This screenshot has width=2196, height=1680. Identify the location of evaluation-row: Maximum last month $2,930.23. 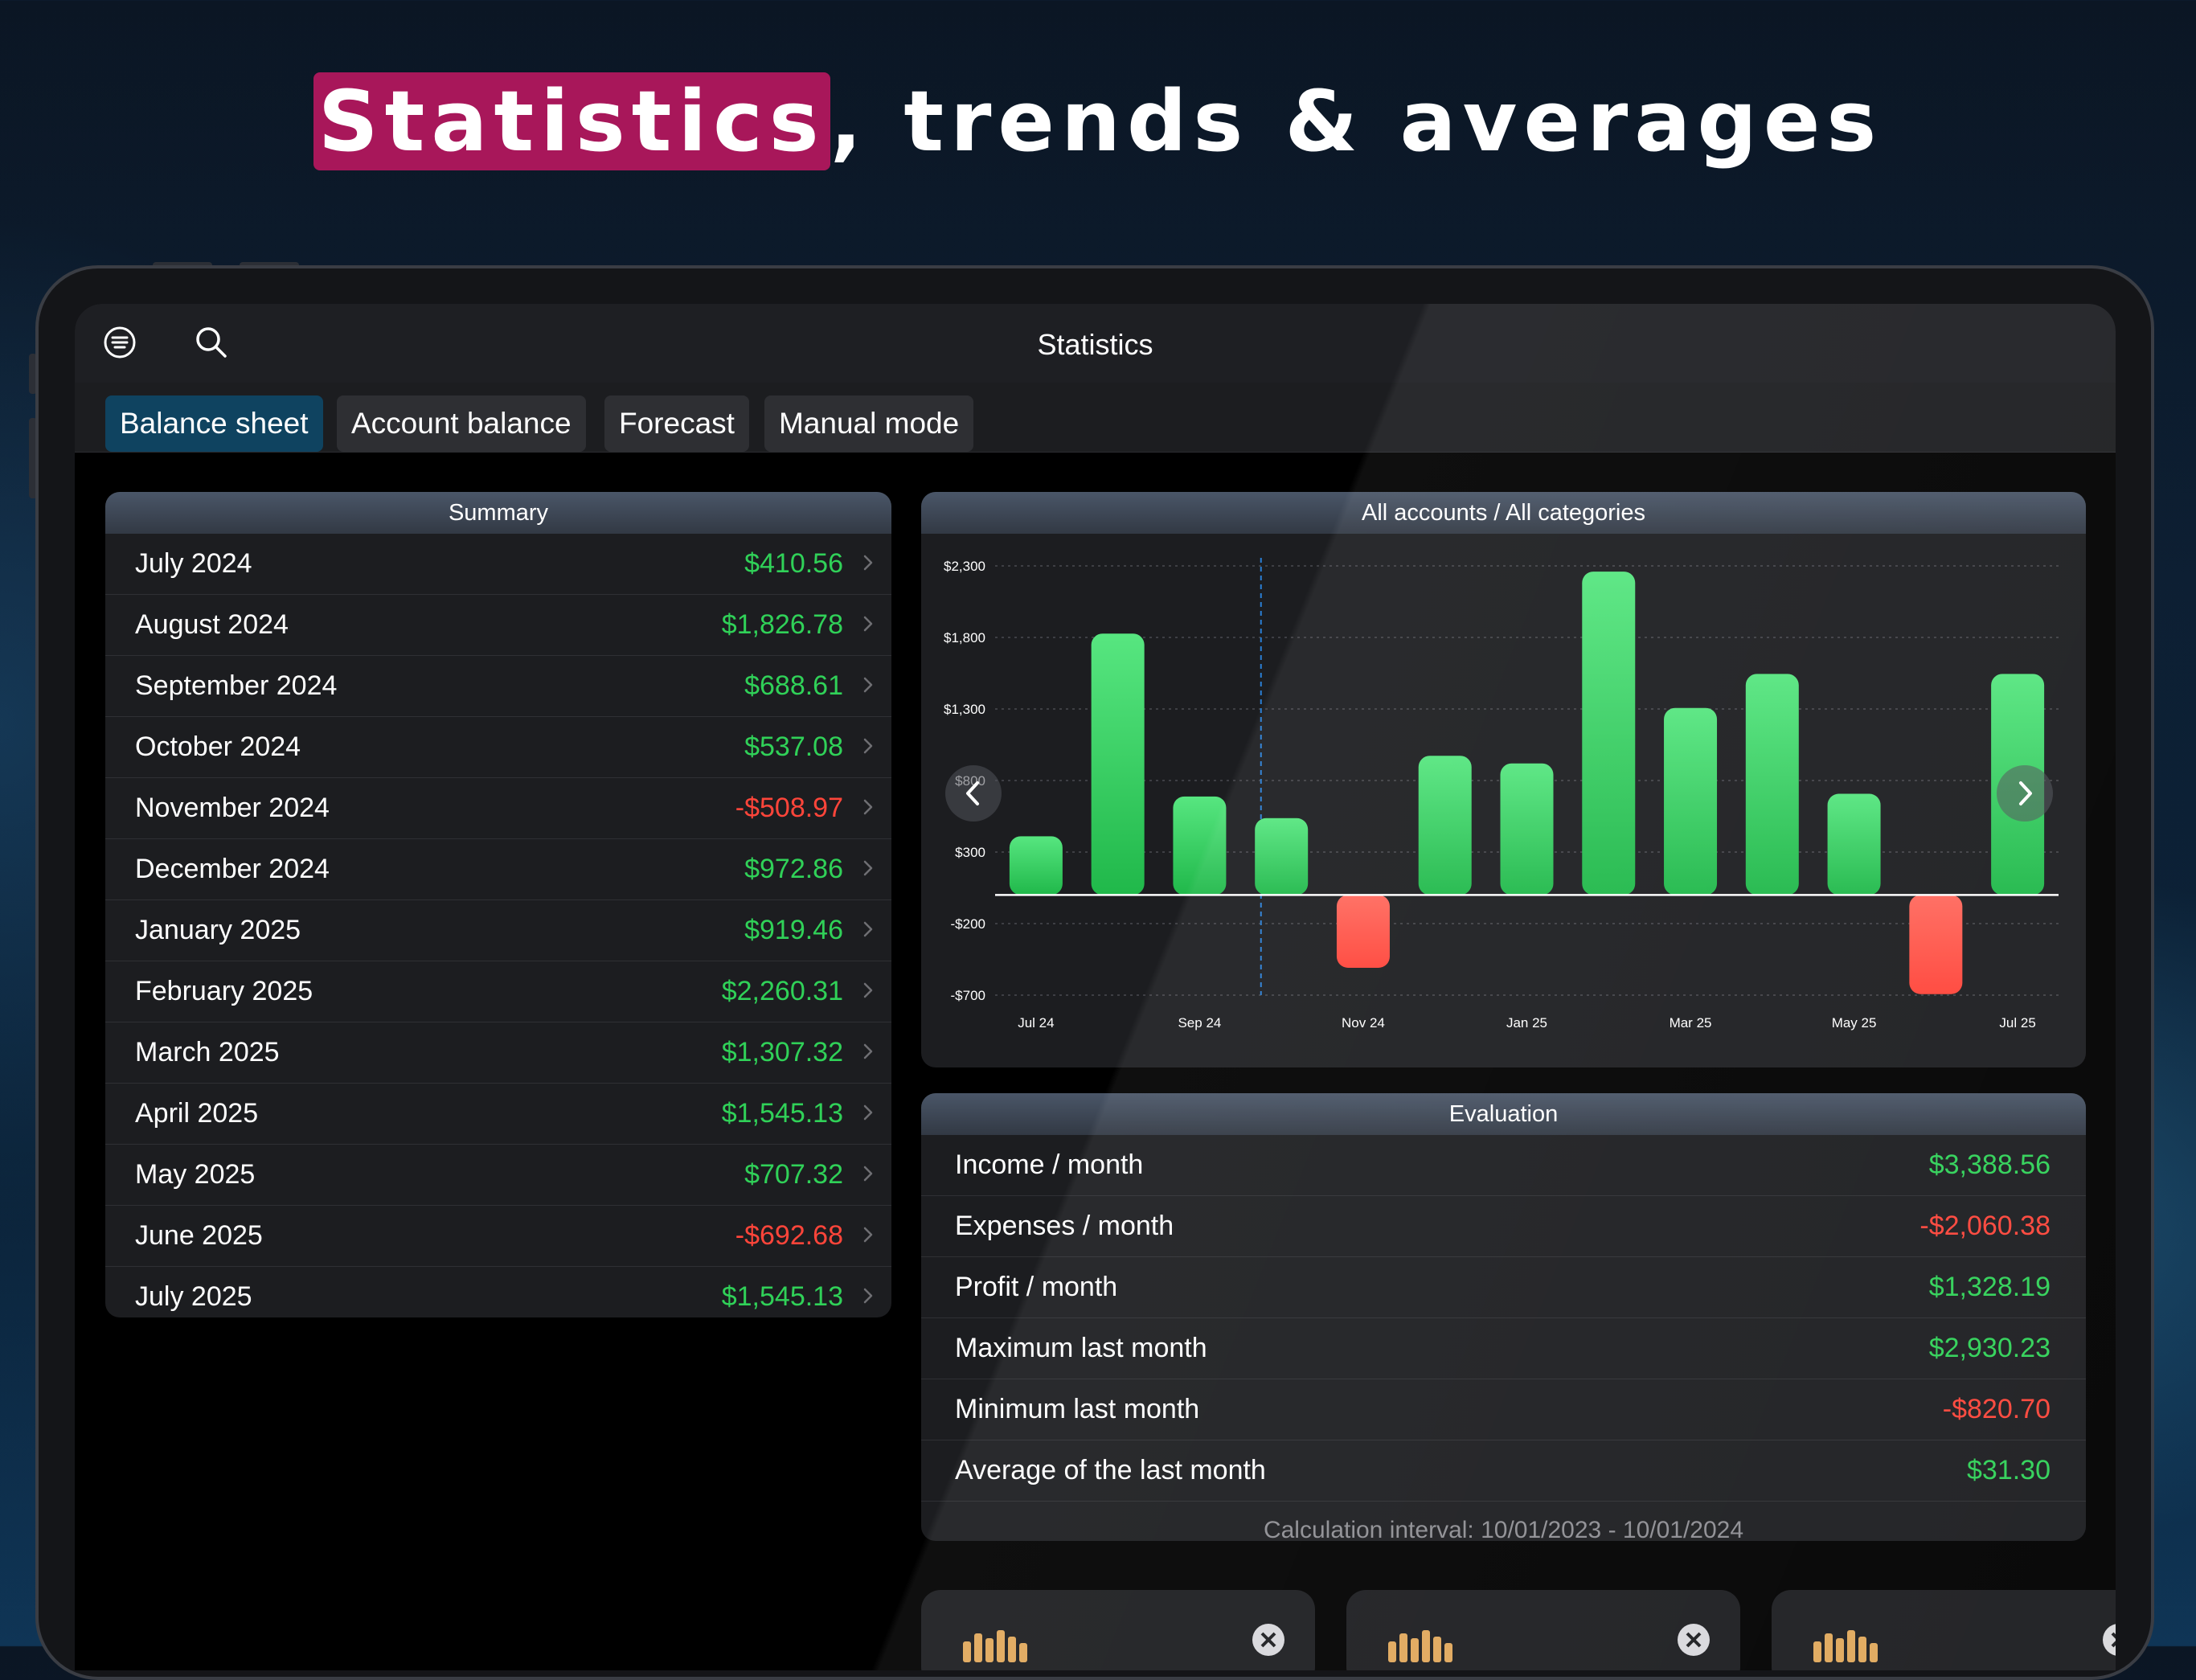
(1503, 1348).